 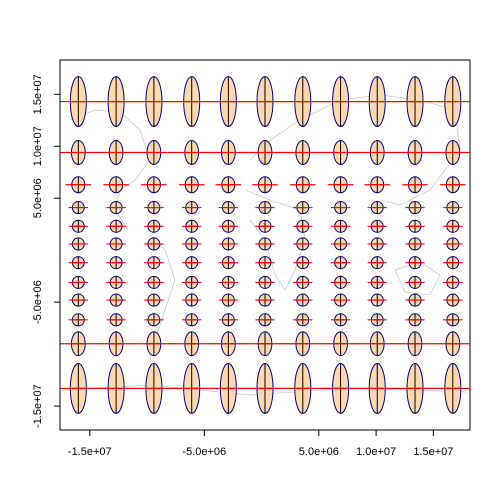 What do you see at coordinates (204, 452) in the screenshot?
I see `x-tick-label: -5.0e+06` at bounding box center [204, 452].